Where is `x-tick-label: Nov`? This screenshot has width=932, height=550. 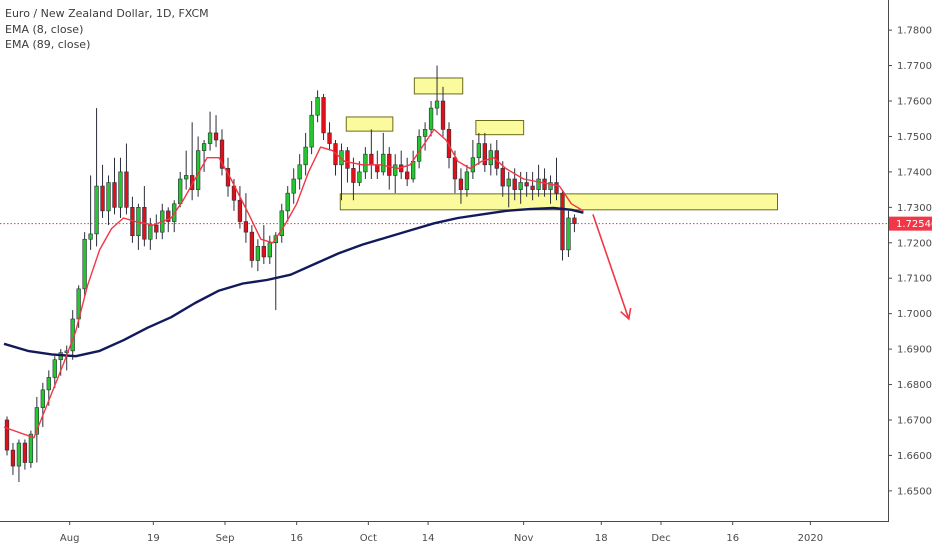 x-tick-label: Nov is located at coordinates (524, 538).